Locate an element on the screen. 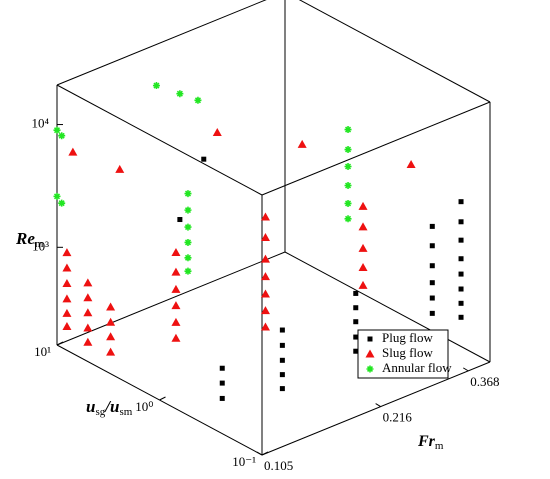 This screenshot has height=479, width=550. y-tick-label: 10⁰ is located at coordinates (144, 406).